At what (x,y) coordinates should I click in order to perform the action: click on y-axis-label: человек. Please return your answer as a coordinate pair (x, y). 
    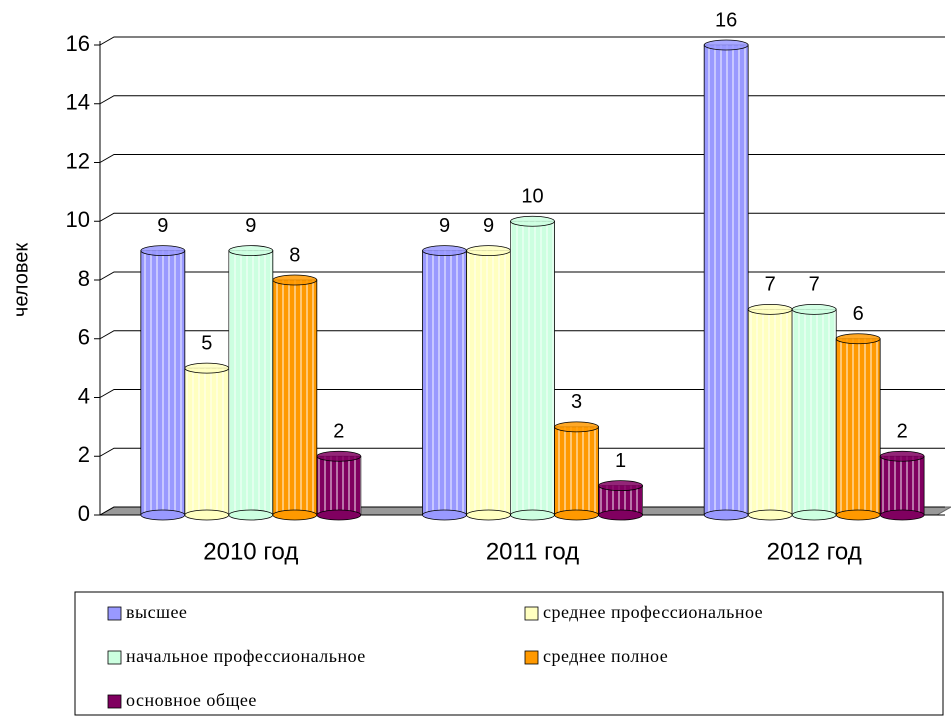
    Looking at the image, I should click on (21, 280).